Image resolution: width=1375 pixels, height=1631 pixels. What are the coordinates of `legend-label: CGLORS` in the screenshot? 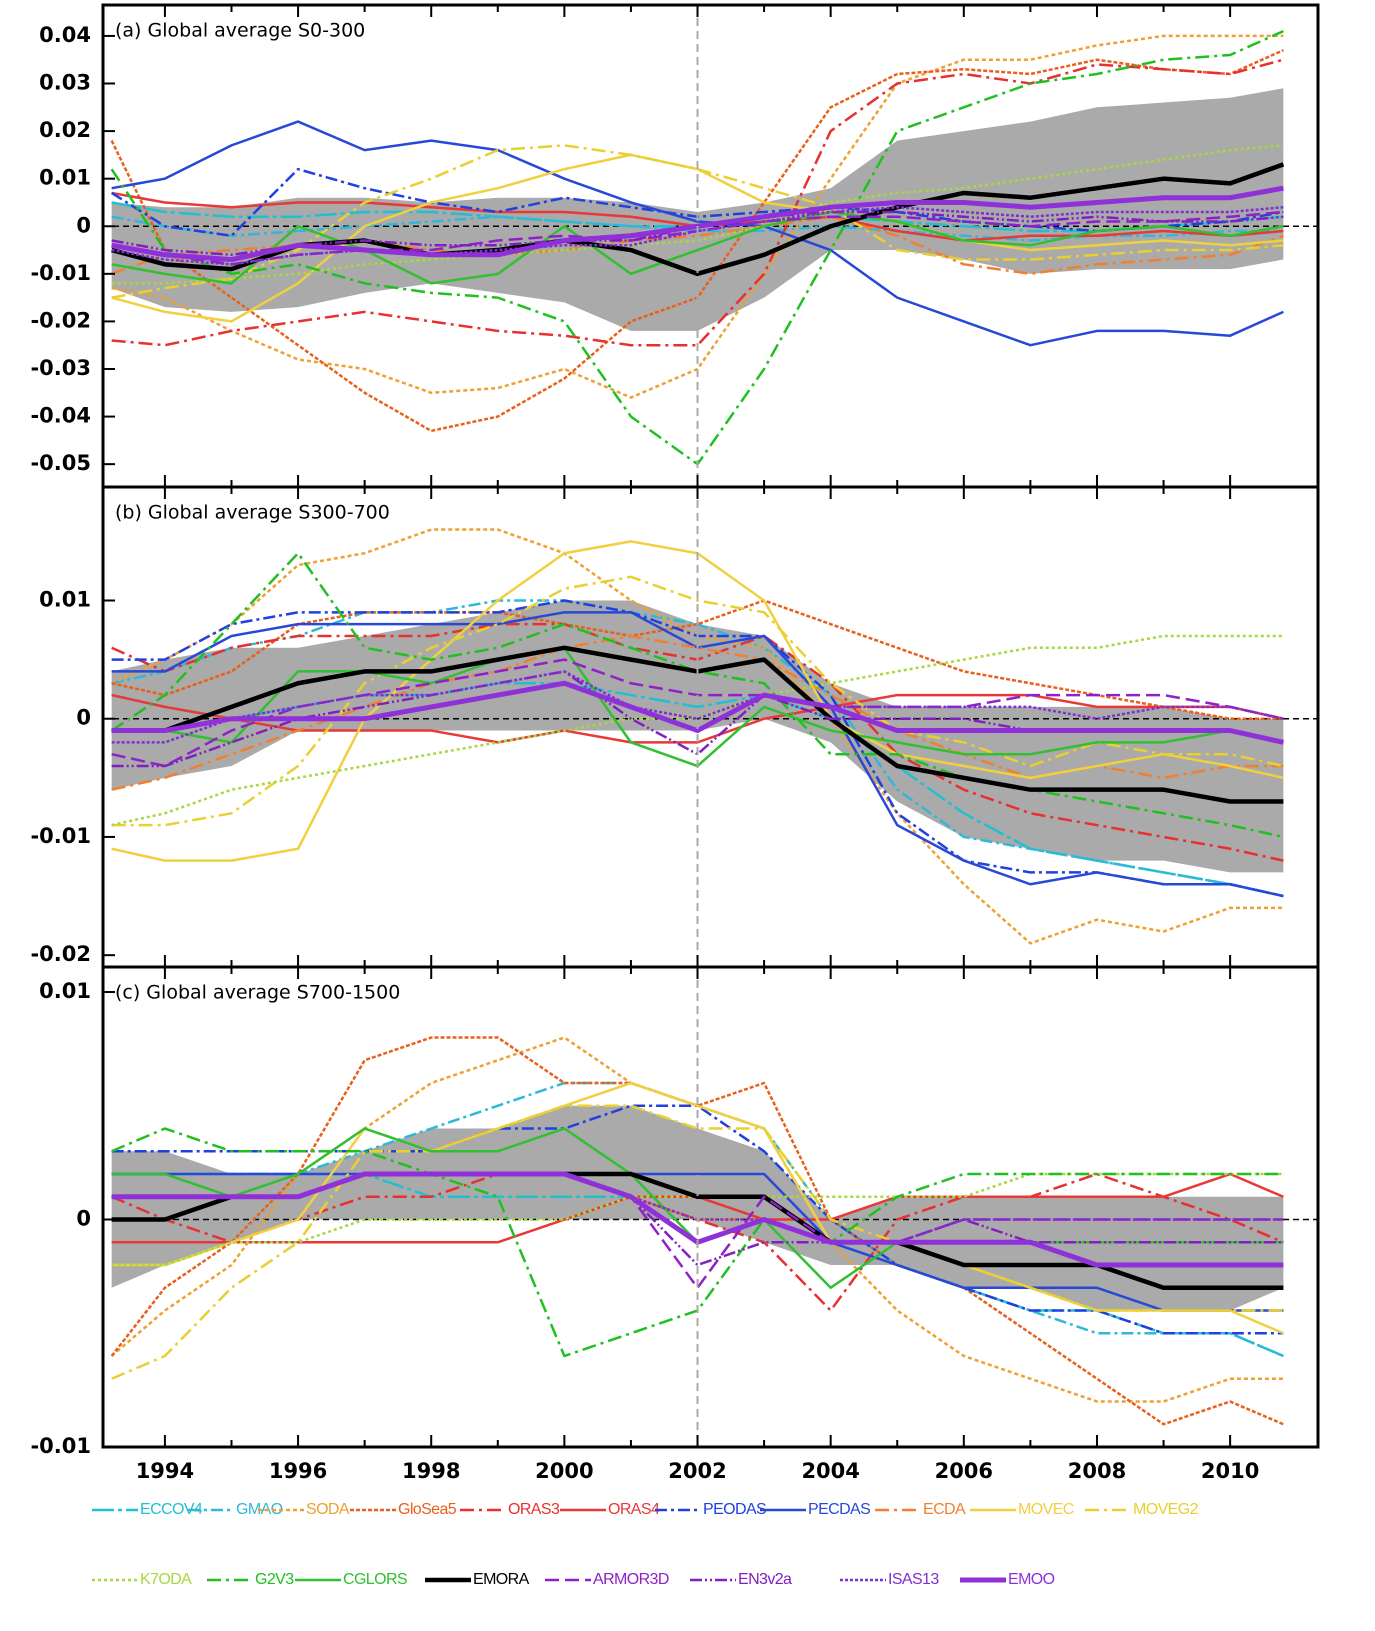 It's located at (375, 1579).